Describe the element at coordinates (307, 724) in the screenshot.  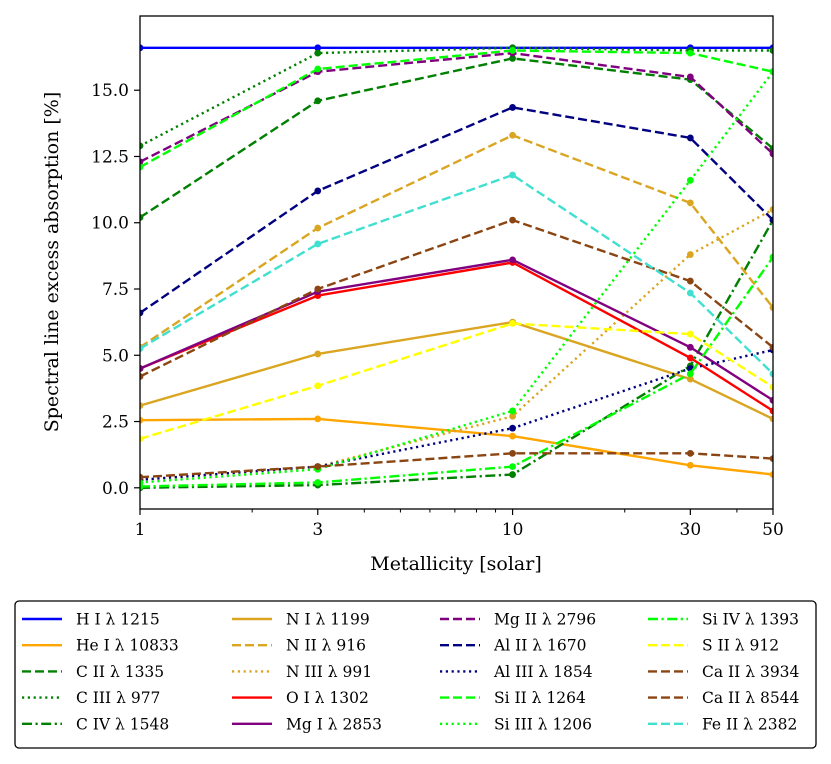
I see `legend-item: Mg I λ 2853` at that location.